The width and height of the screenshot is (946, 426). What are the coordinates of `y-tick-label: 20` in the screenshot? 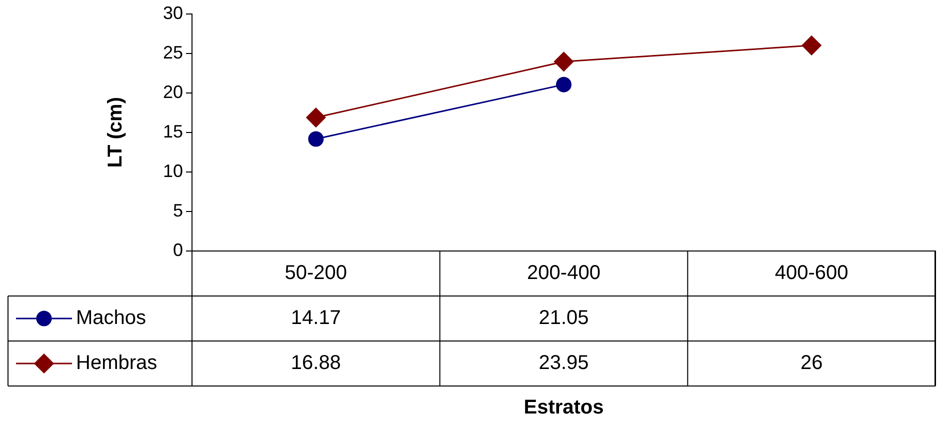 It's located at (172, 92).